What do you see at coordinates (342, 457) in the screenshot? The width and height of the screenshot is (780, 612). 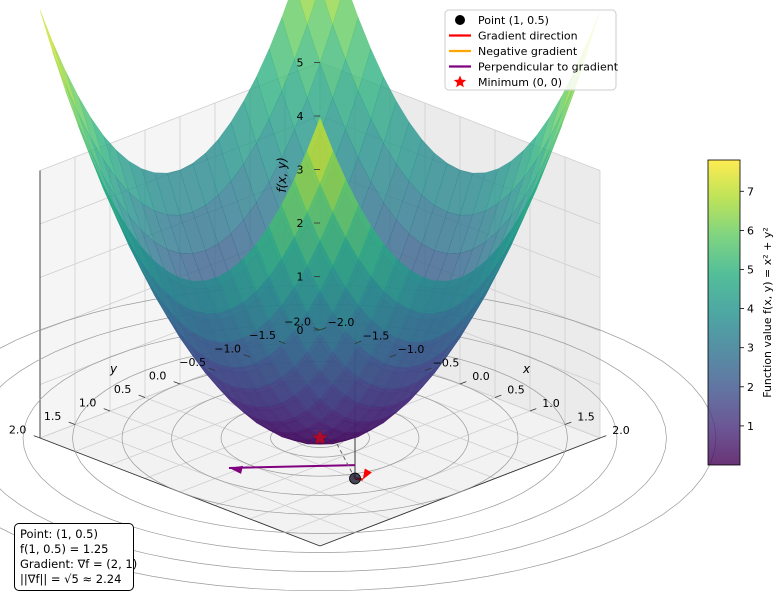 I see `marker-layer` at bounding box center [342, 457].